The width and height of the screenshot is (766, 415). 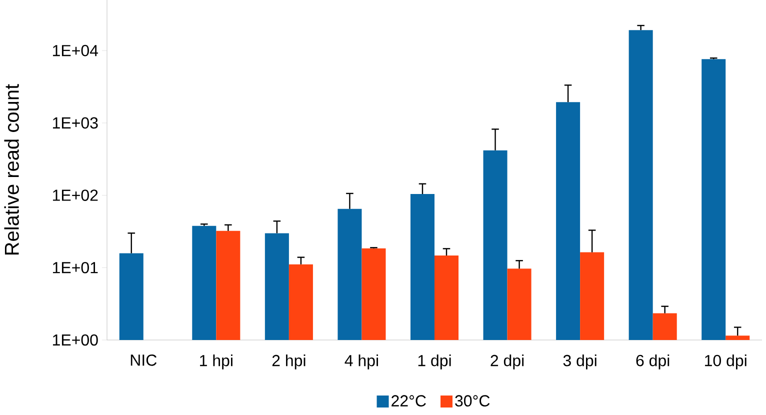 I want to click on x-tick-label: 1 dpi, so click(x=434, y=362).